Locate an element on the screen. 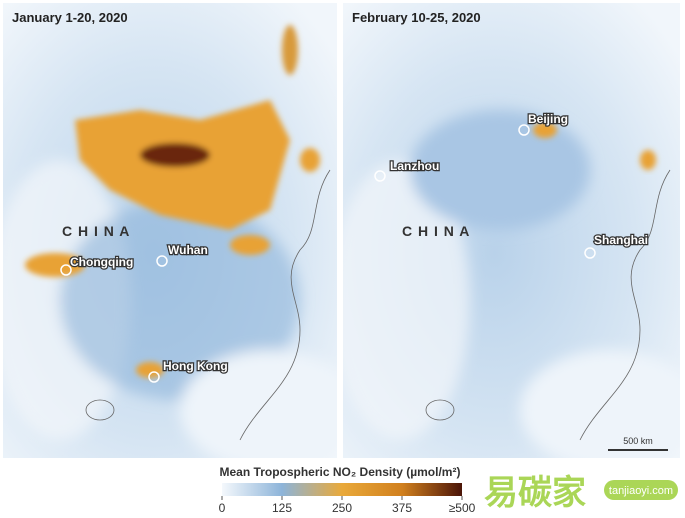  panel-title: February 10-25, 2020 is located at coordinates (416, 17).